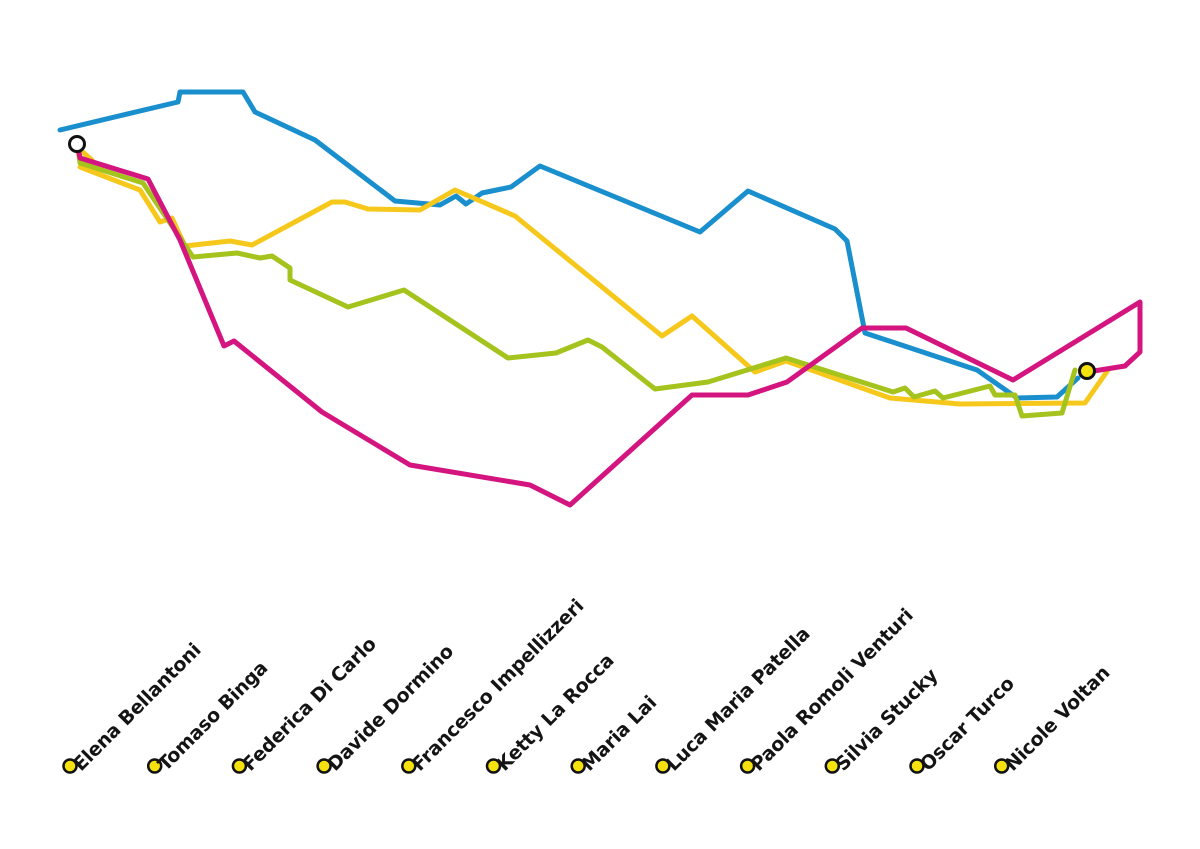  What do you see at coordinates (1087, 371) in the screenshot?
I see `end-marker-icon` at bounding box center [1087, 371].